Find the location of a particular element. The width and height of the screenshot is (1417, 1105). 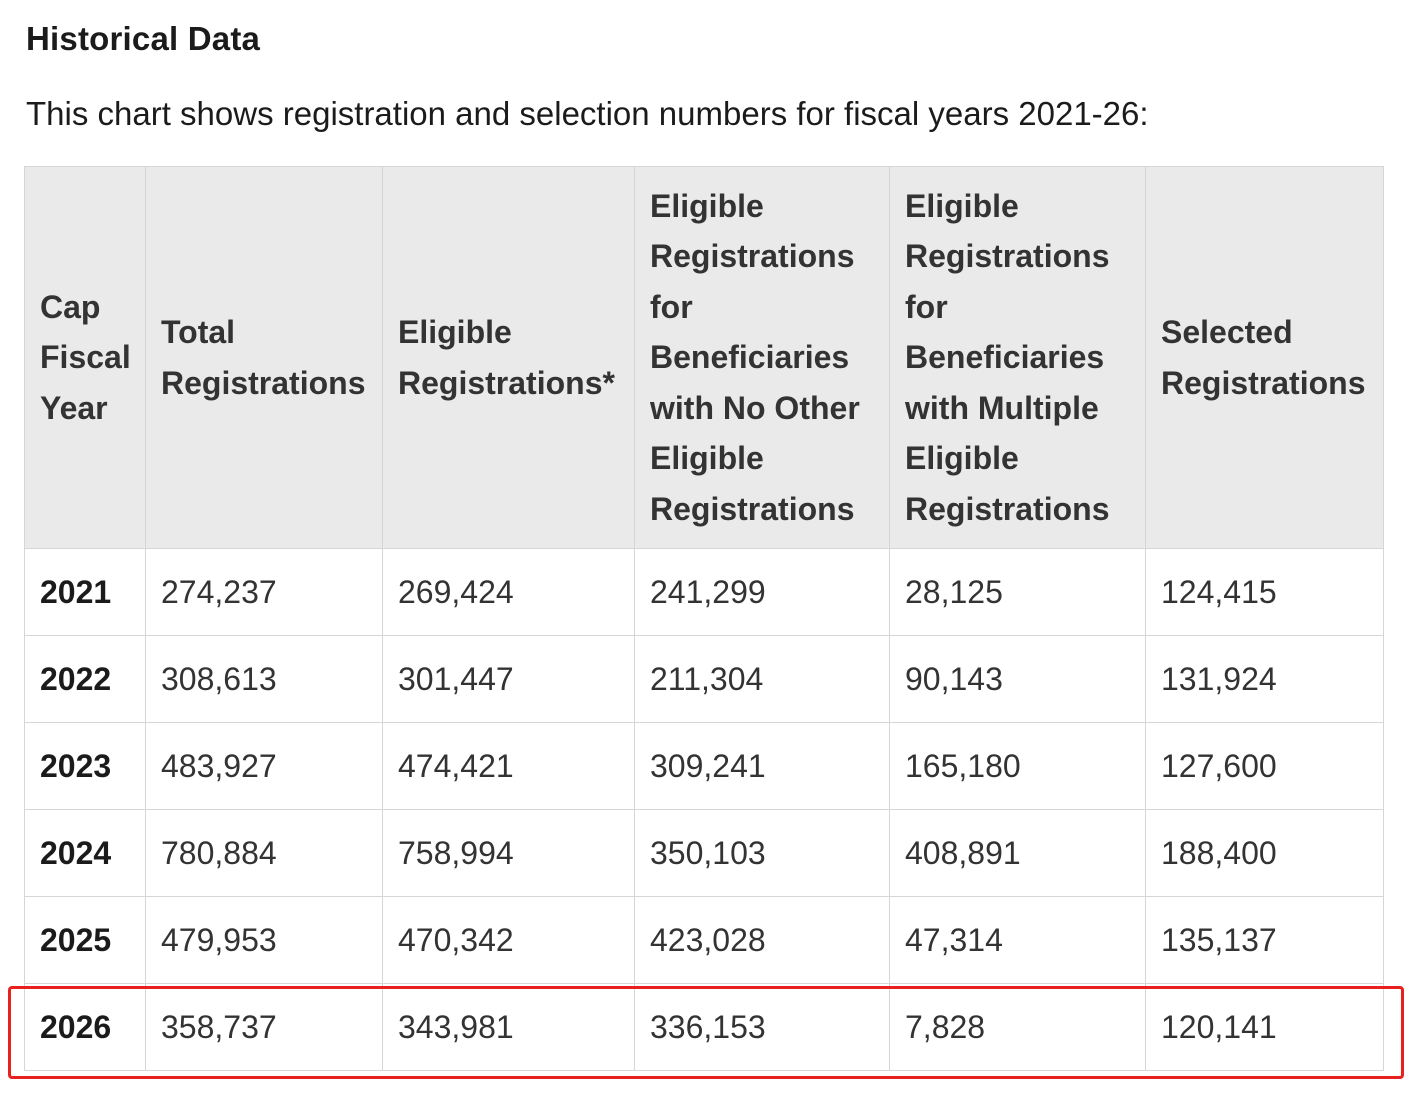

selected-registrations-cell: 127,600 is located at coordinates (1264, 766).